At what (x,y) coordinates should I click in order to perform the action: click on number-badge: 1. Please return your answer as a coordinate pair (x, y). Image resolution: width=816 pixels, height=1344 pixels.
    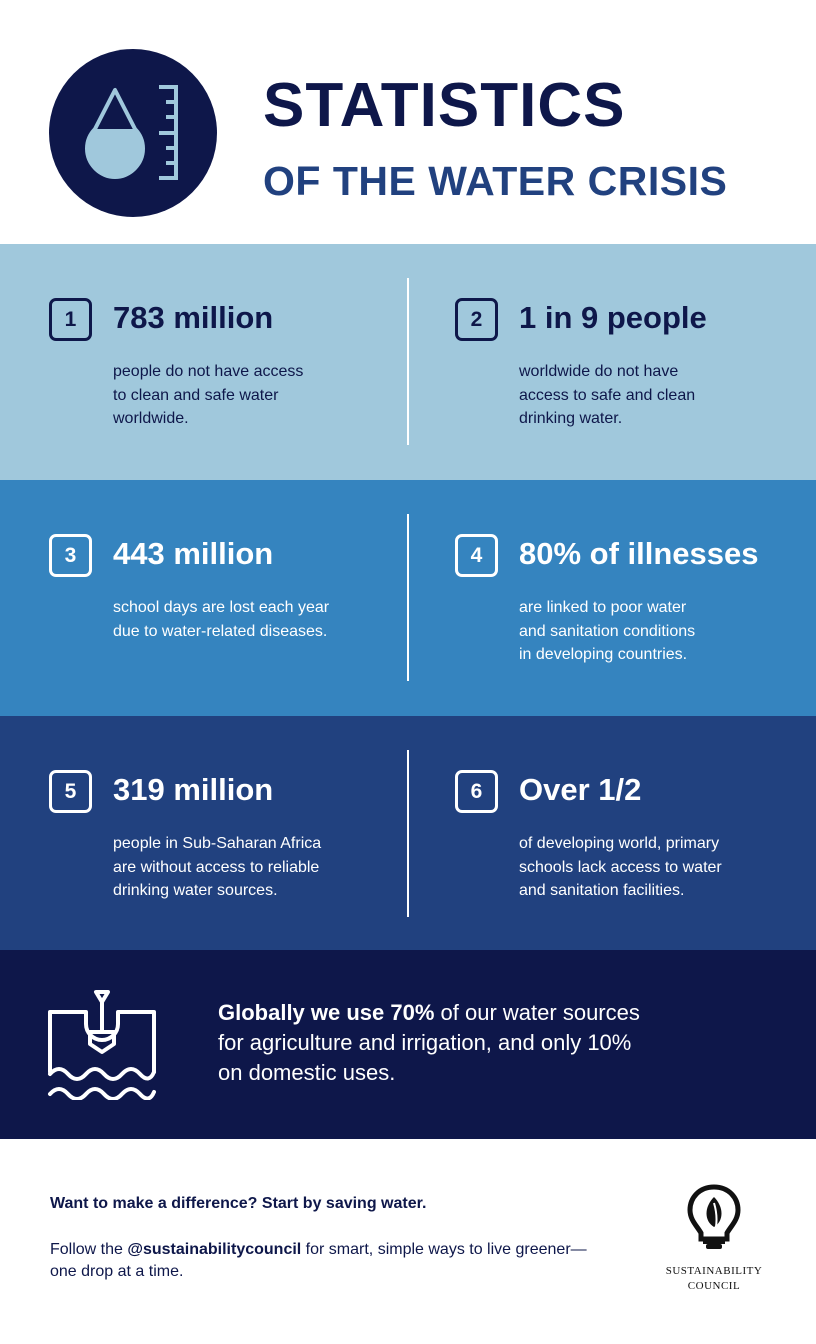
    Looking at the image, I should click on (70, 319).